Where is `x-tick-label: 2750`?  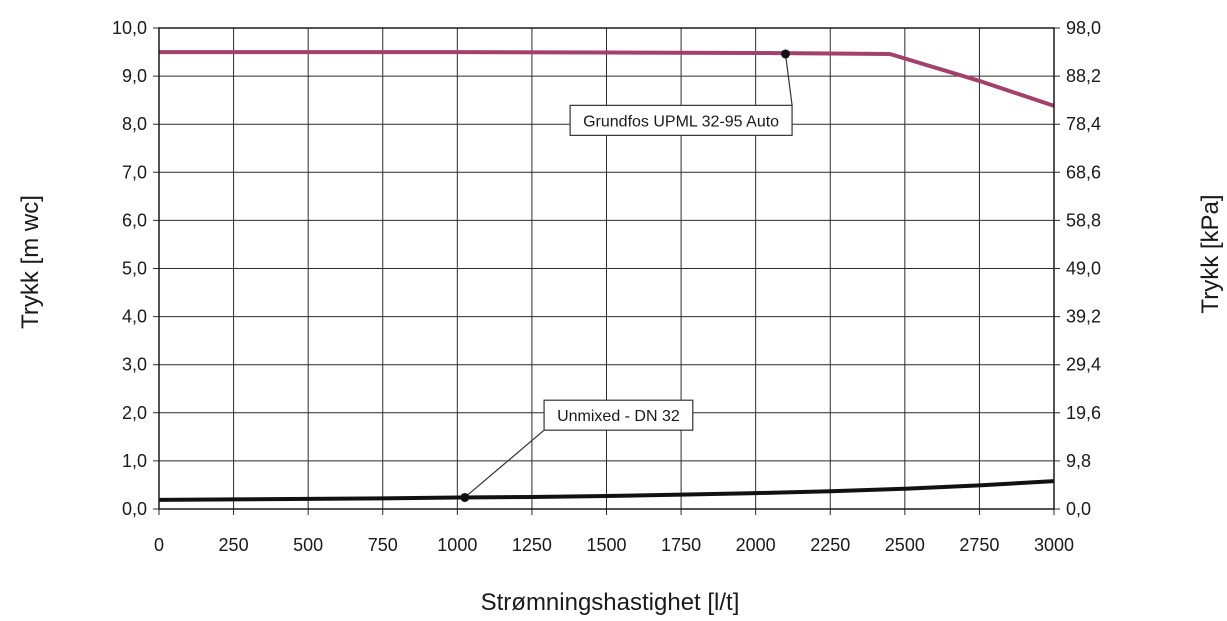
x-tick-label: 2750 is located at coordinates (979, 545).